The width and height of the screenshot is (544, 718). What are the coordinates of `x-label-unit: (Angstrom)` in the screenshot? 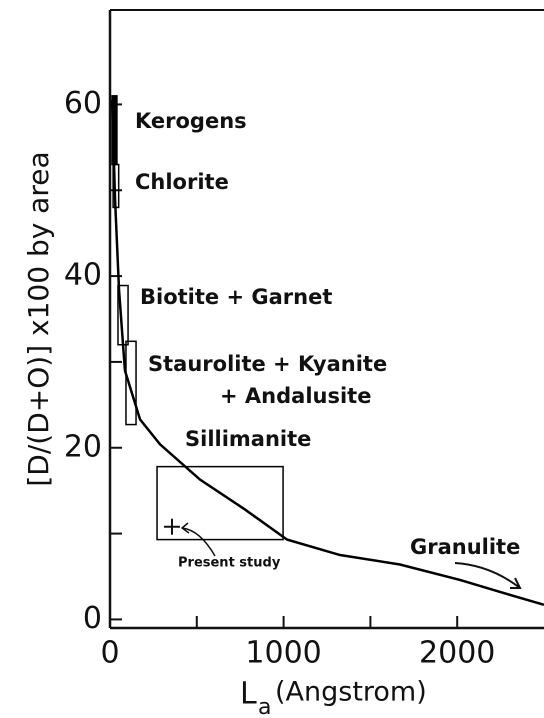 It's located at (351, 692).